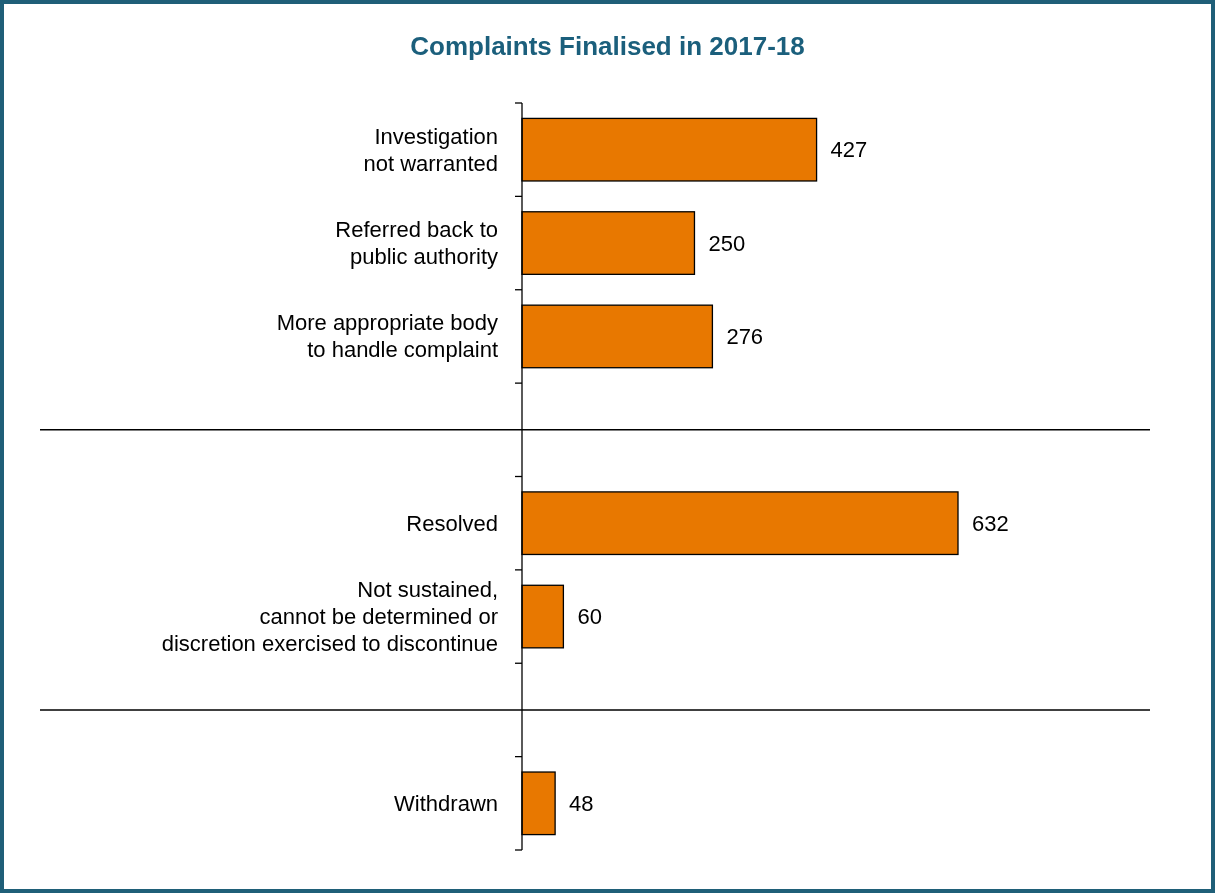  I want to click on y-tick-label: Not sustained, cannot be determined or discretion exercised to discontinue, so click(329, 617).